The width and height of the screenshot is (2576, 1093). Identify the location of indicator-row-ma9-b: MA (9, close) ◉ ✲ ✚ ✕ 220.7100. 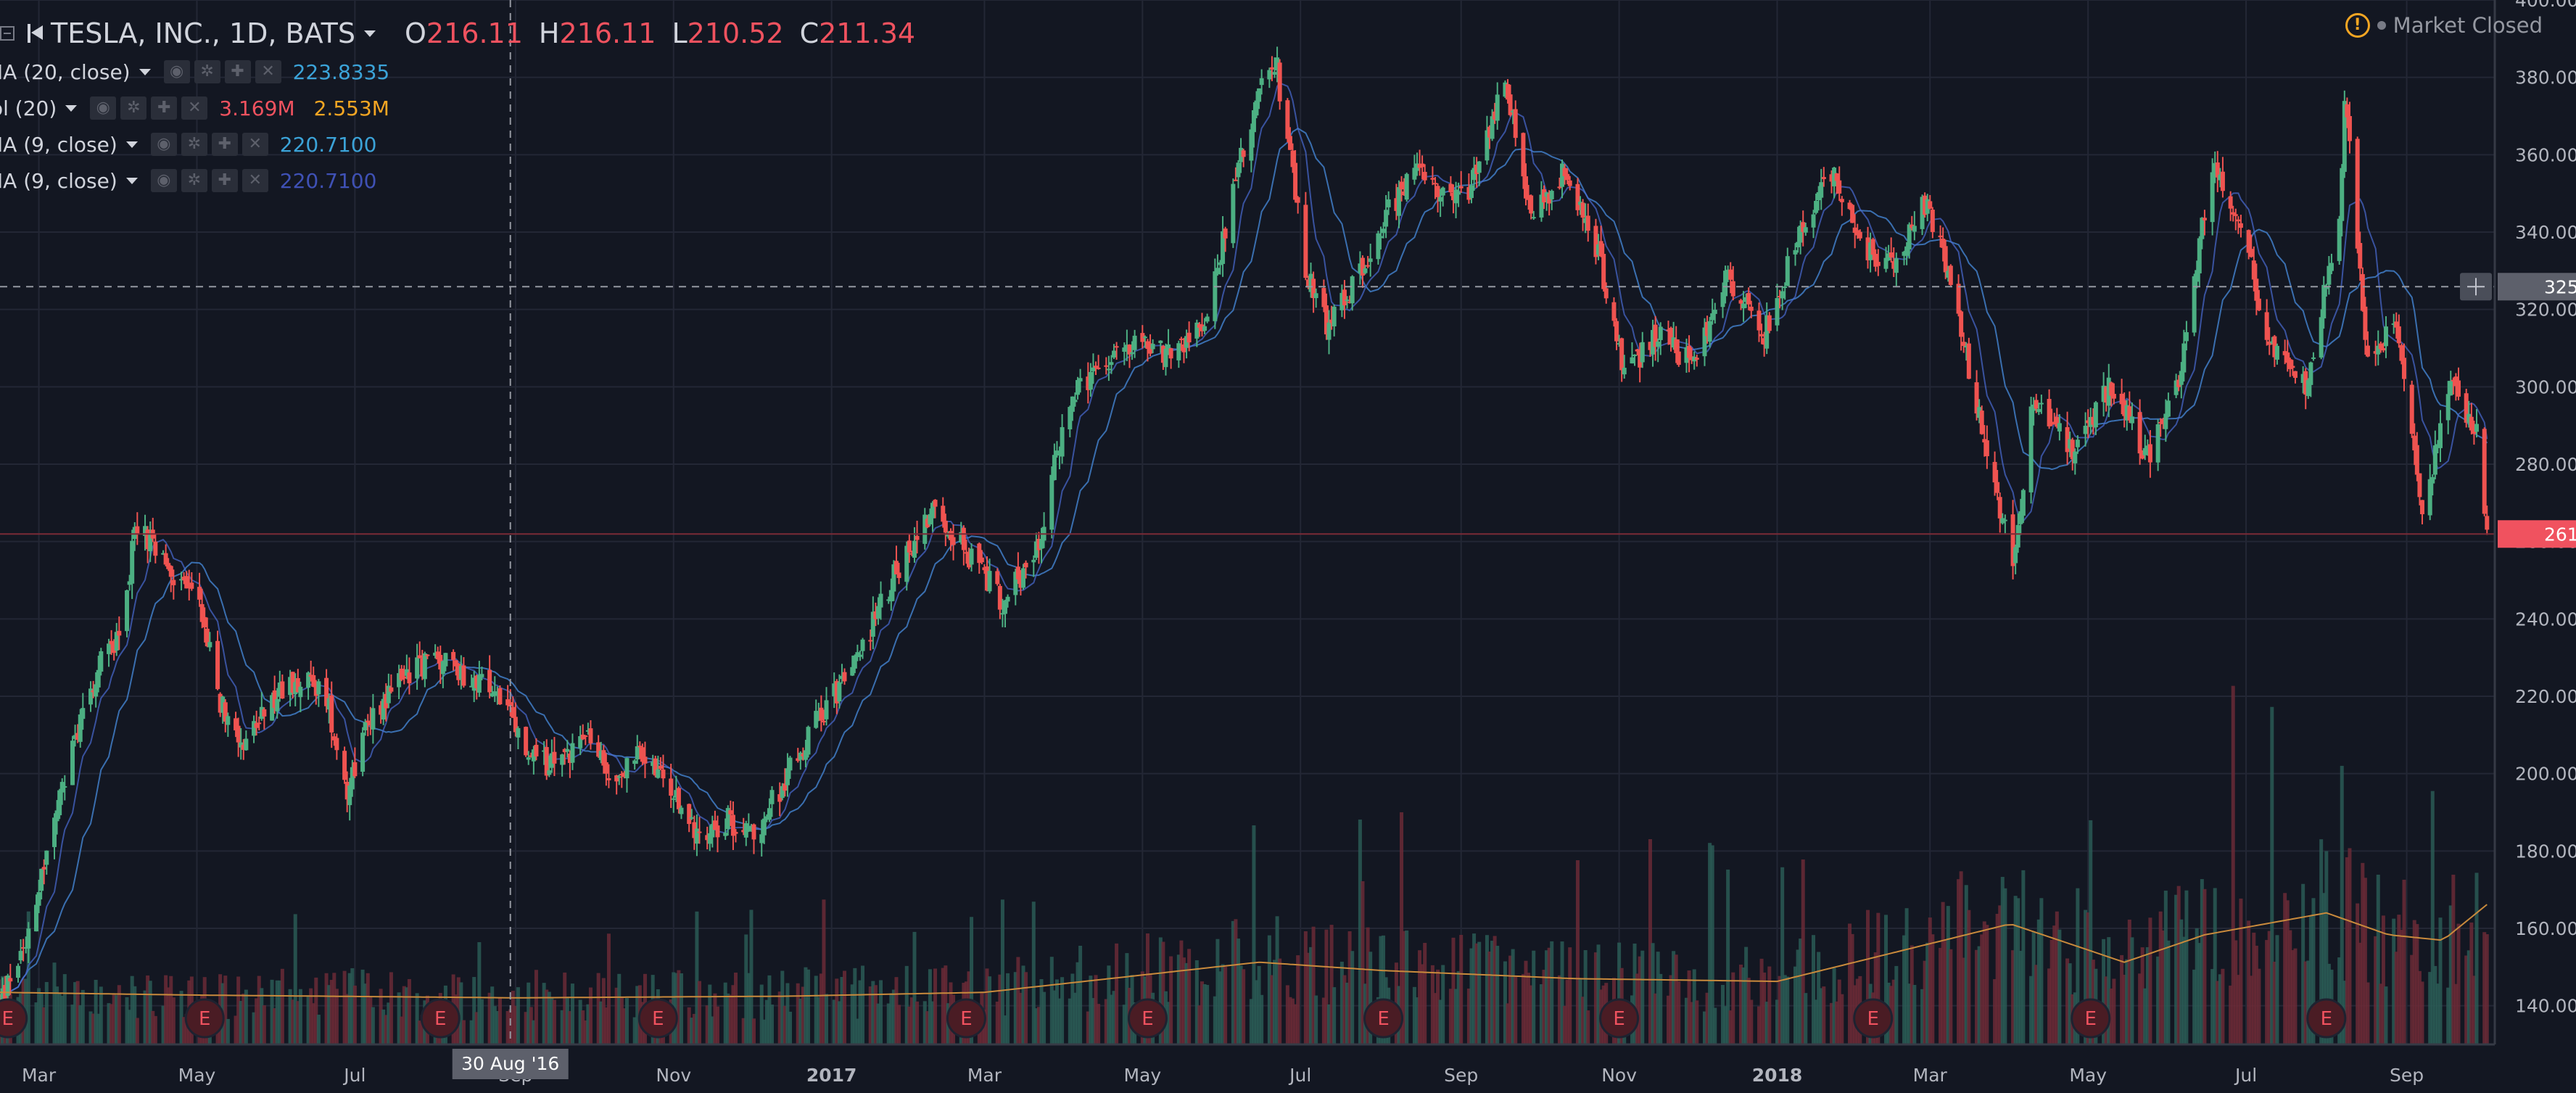
(457, 180).